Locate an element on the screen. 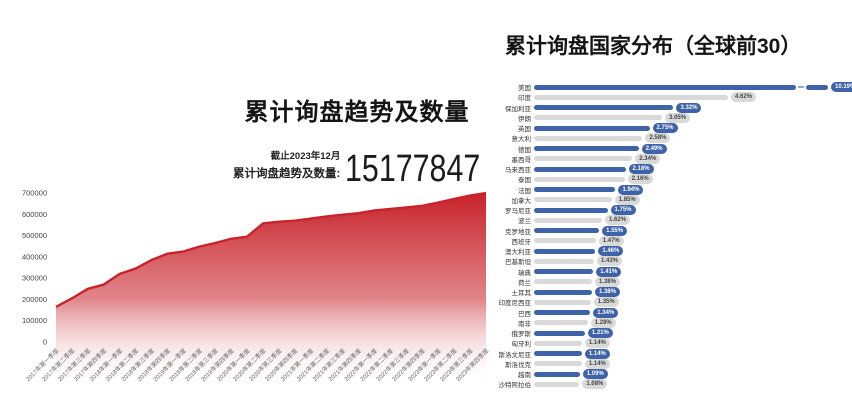 This screenshot has height=411, width=852. bar-track: 1.28% is located at coordinates (575, 322).